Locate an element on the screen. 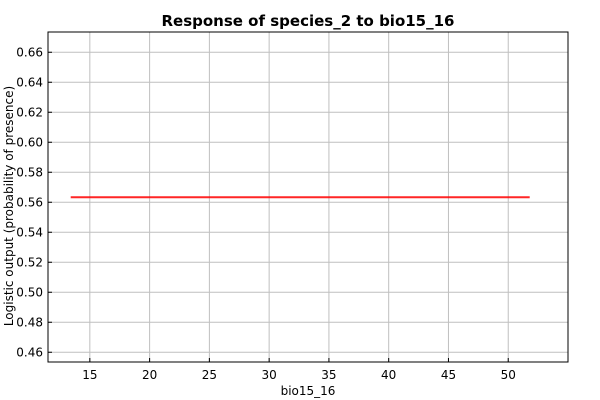 The image size is (600, 400). y-tick-label: 0.62 is located at coordinates (29, 112).